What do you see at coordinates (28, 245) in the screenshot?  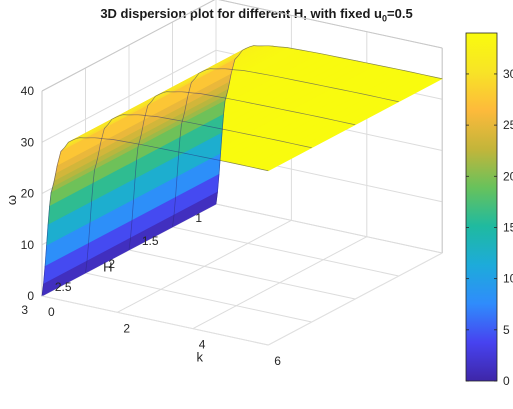 I see `z-tick-label: 10` at bounding box center [28, 245].